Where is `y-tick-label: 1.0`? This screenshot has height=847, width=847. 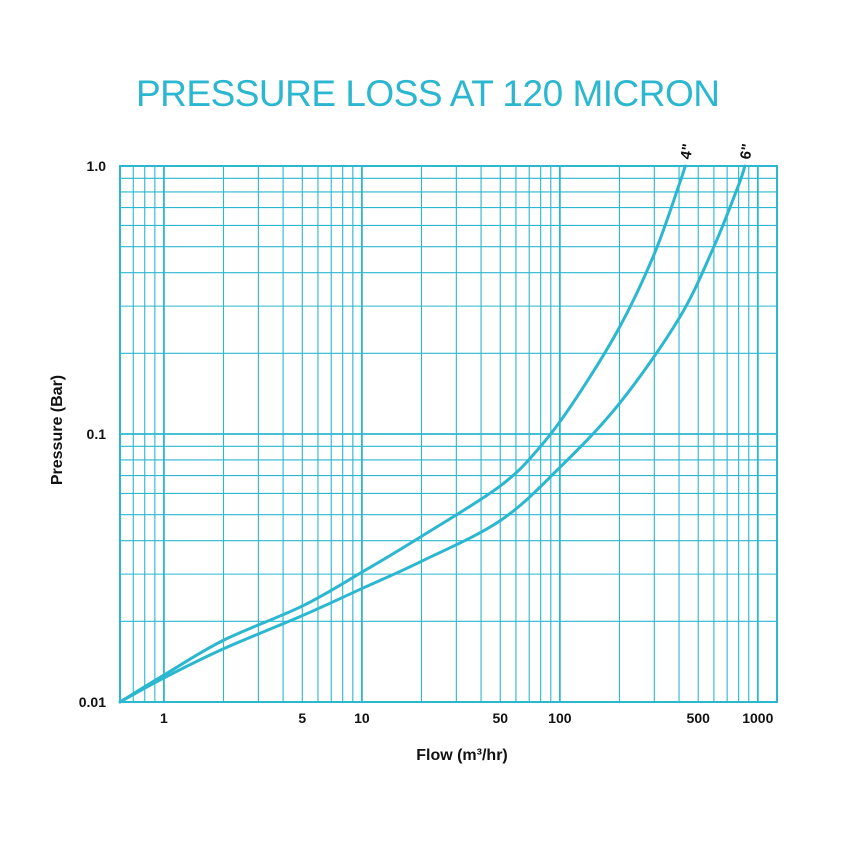 y-tick-label: 1.0 is located at coordinates (97, 166).